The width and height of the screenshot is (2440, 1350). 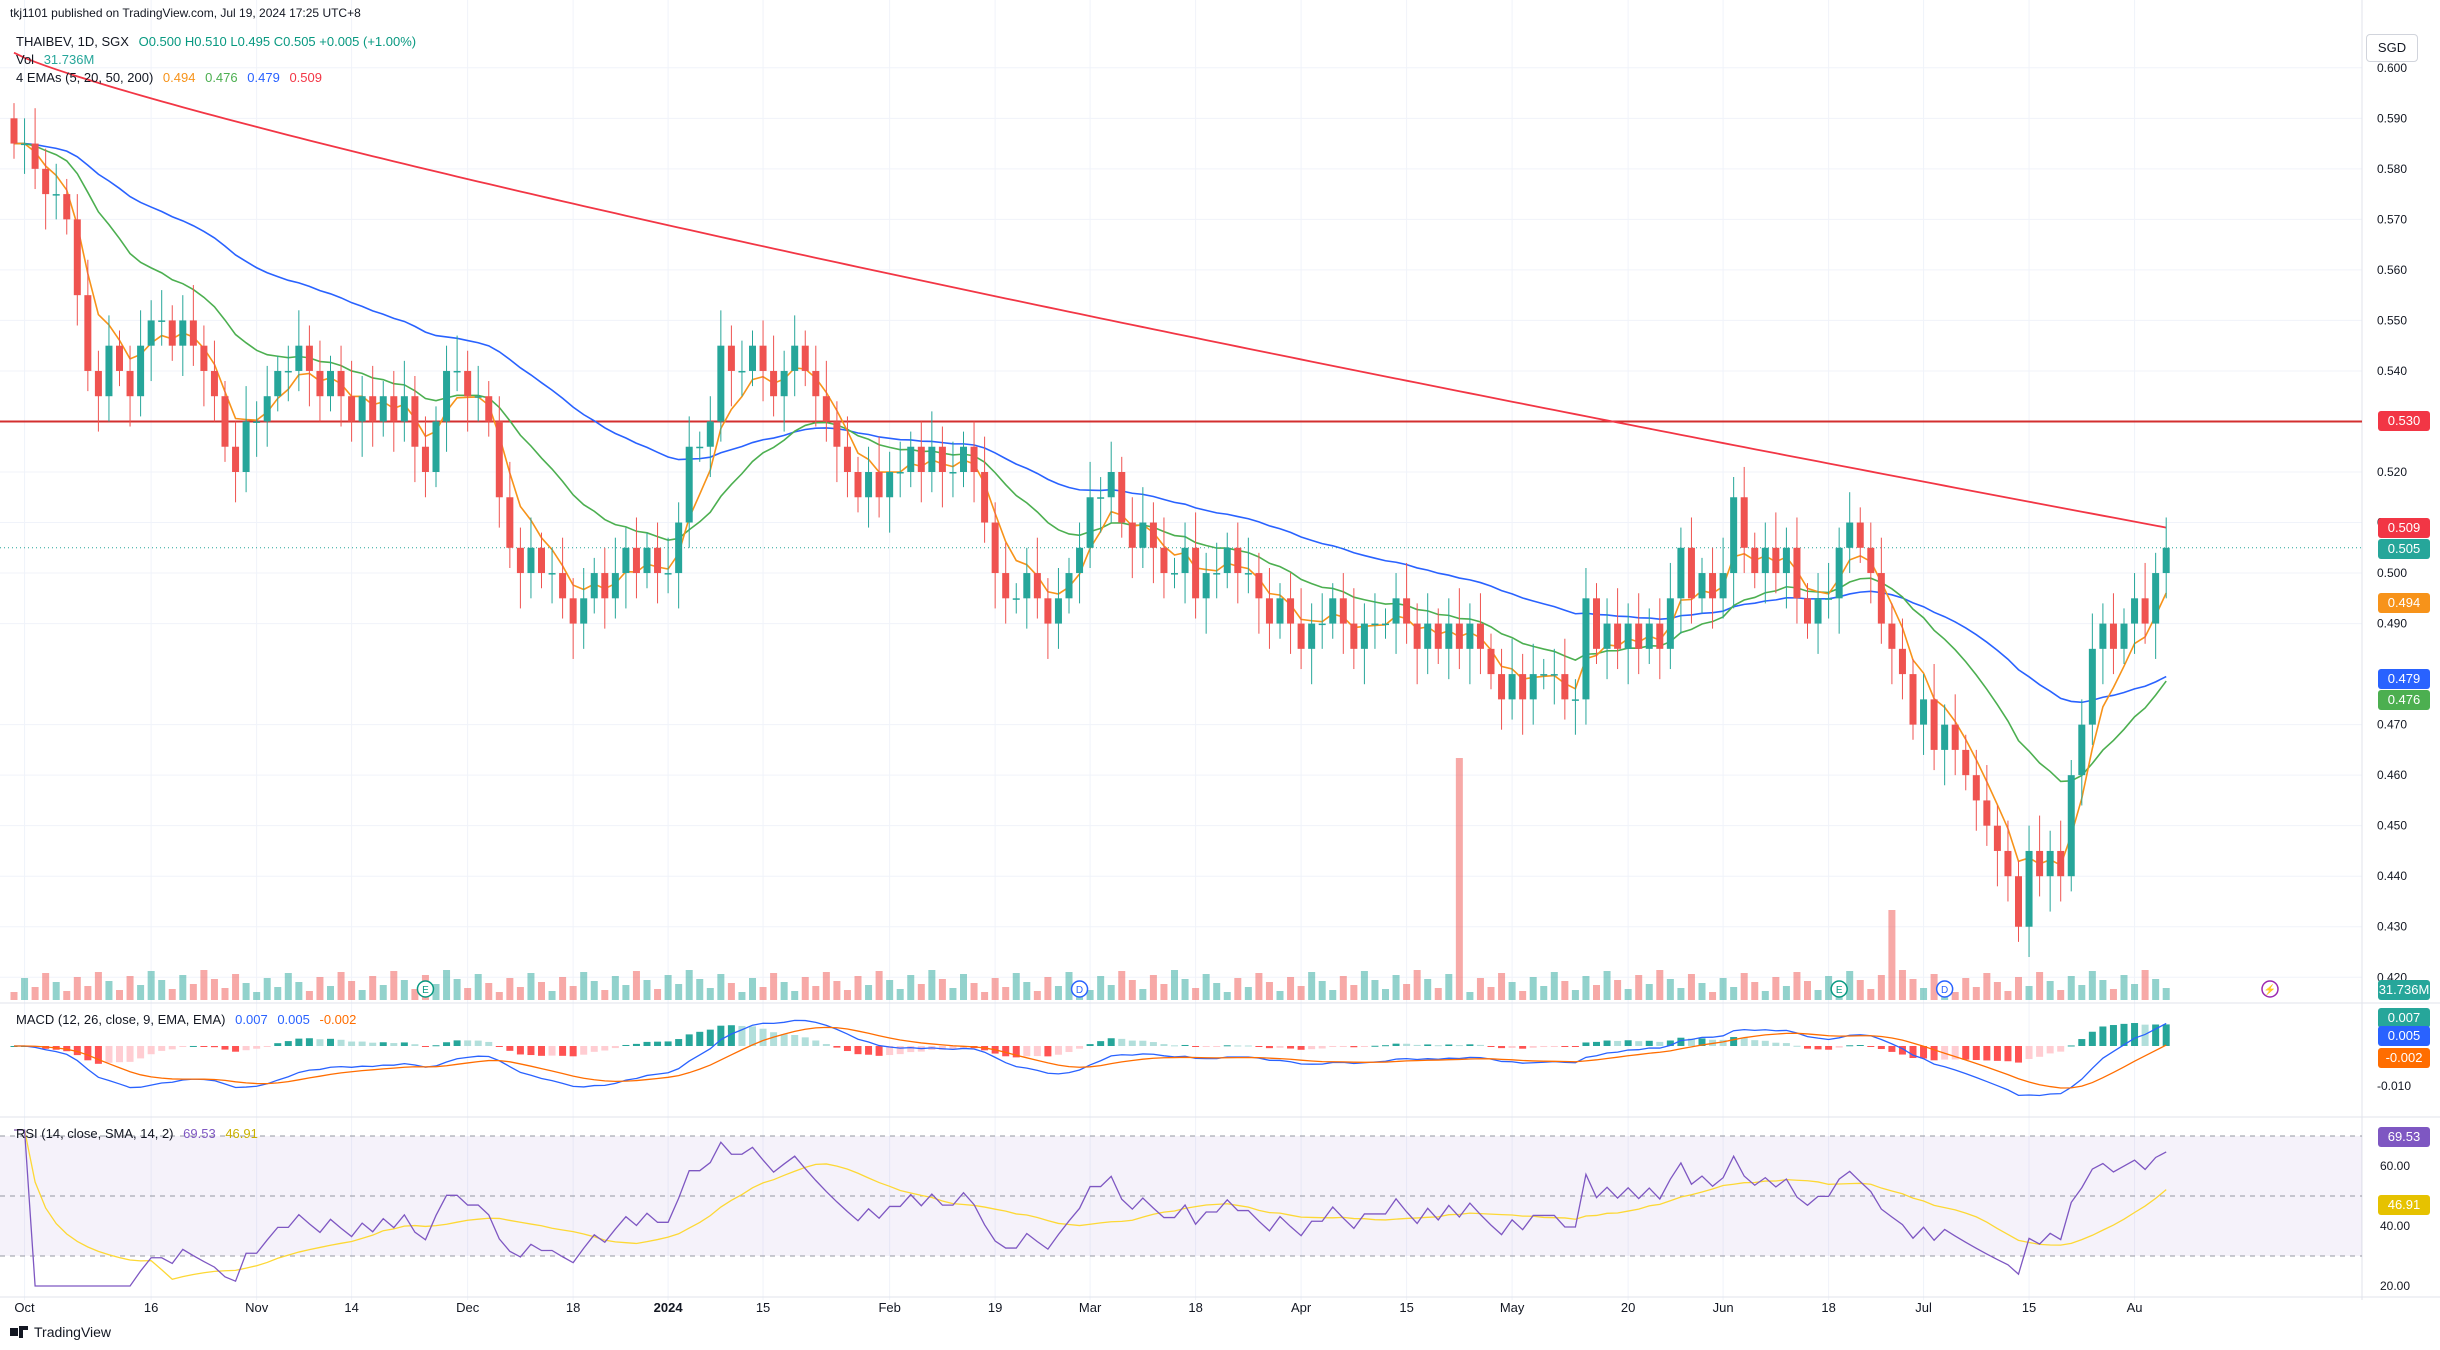 What do you see at coordinates (2392, 371) in the screenshot?
I see `price-tick-label: 0.540` at bounding box center [2392, 371].